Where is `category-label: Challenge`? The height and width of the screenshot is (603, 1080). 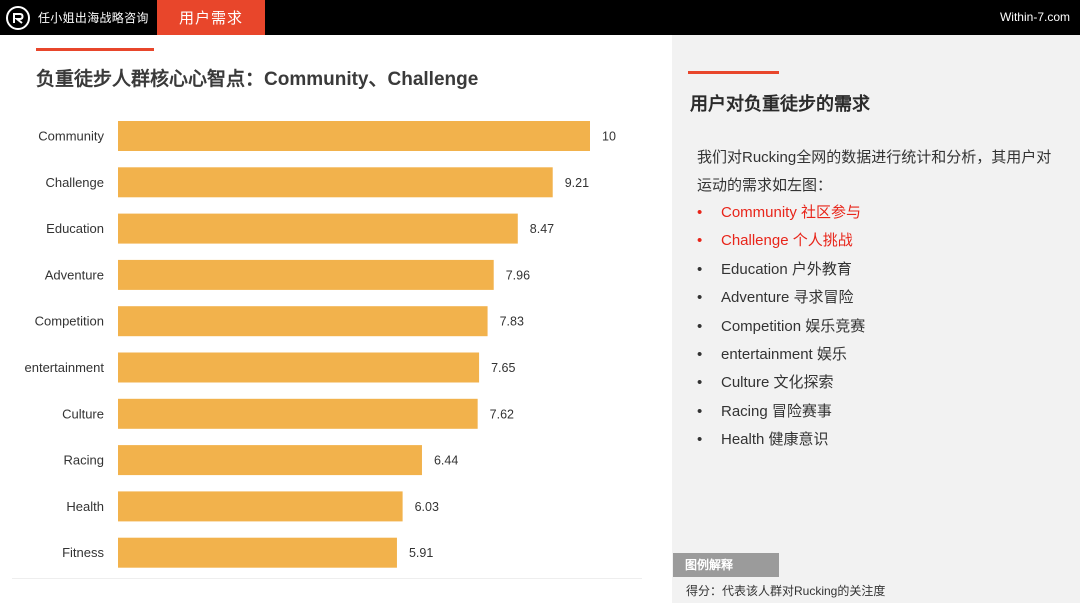 category-label: Challenge is located at coordinates (74, 182).